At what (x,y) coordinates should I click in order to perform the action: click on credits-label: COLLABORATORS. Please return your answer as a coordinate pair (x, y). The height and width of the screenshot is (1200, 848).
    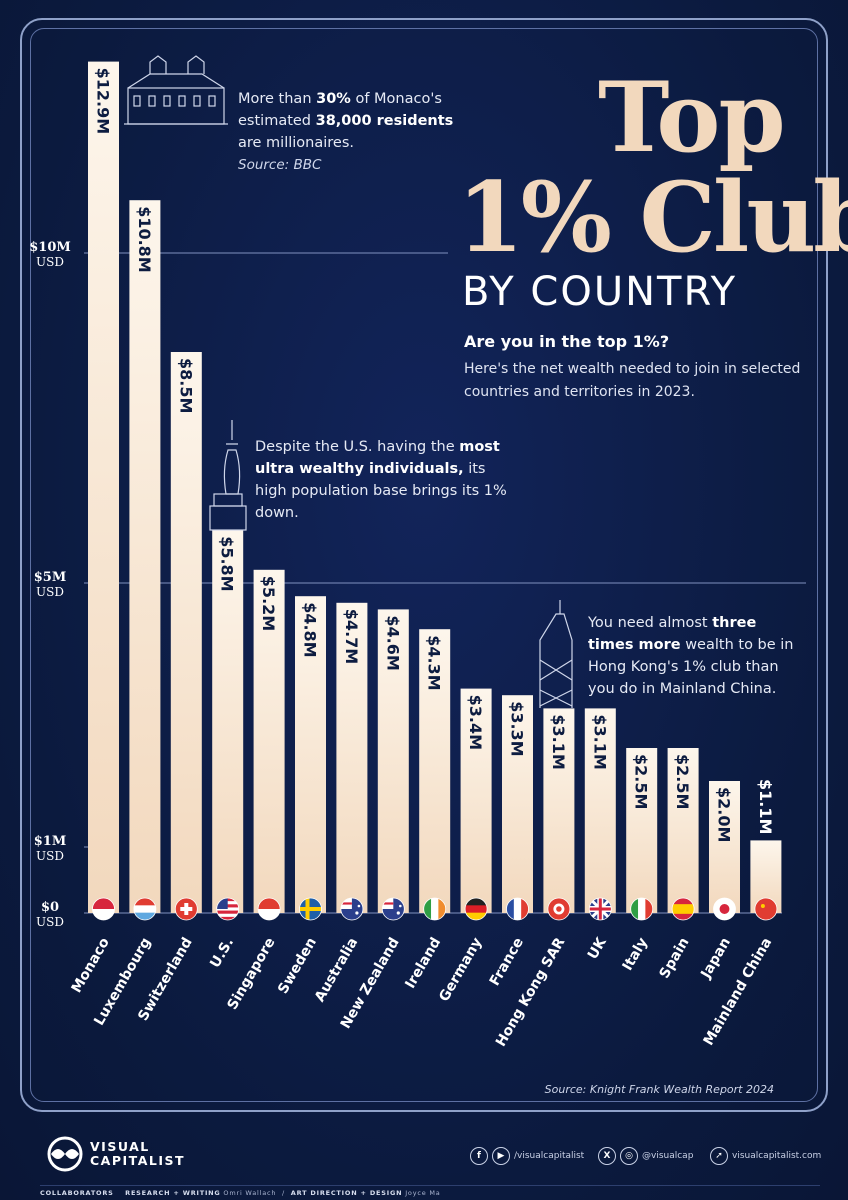
    Looking at the image, I should click on (77, 1193).